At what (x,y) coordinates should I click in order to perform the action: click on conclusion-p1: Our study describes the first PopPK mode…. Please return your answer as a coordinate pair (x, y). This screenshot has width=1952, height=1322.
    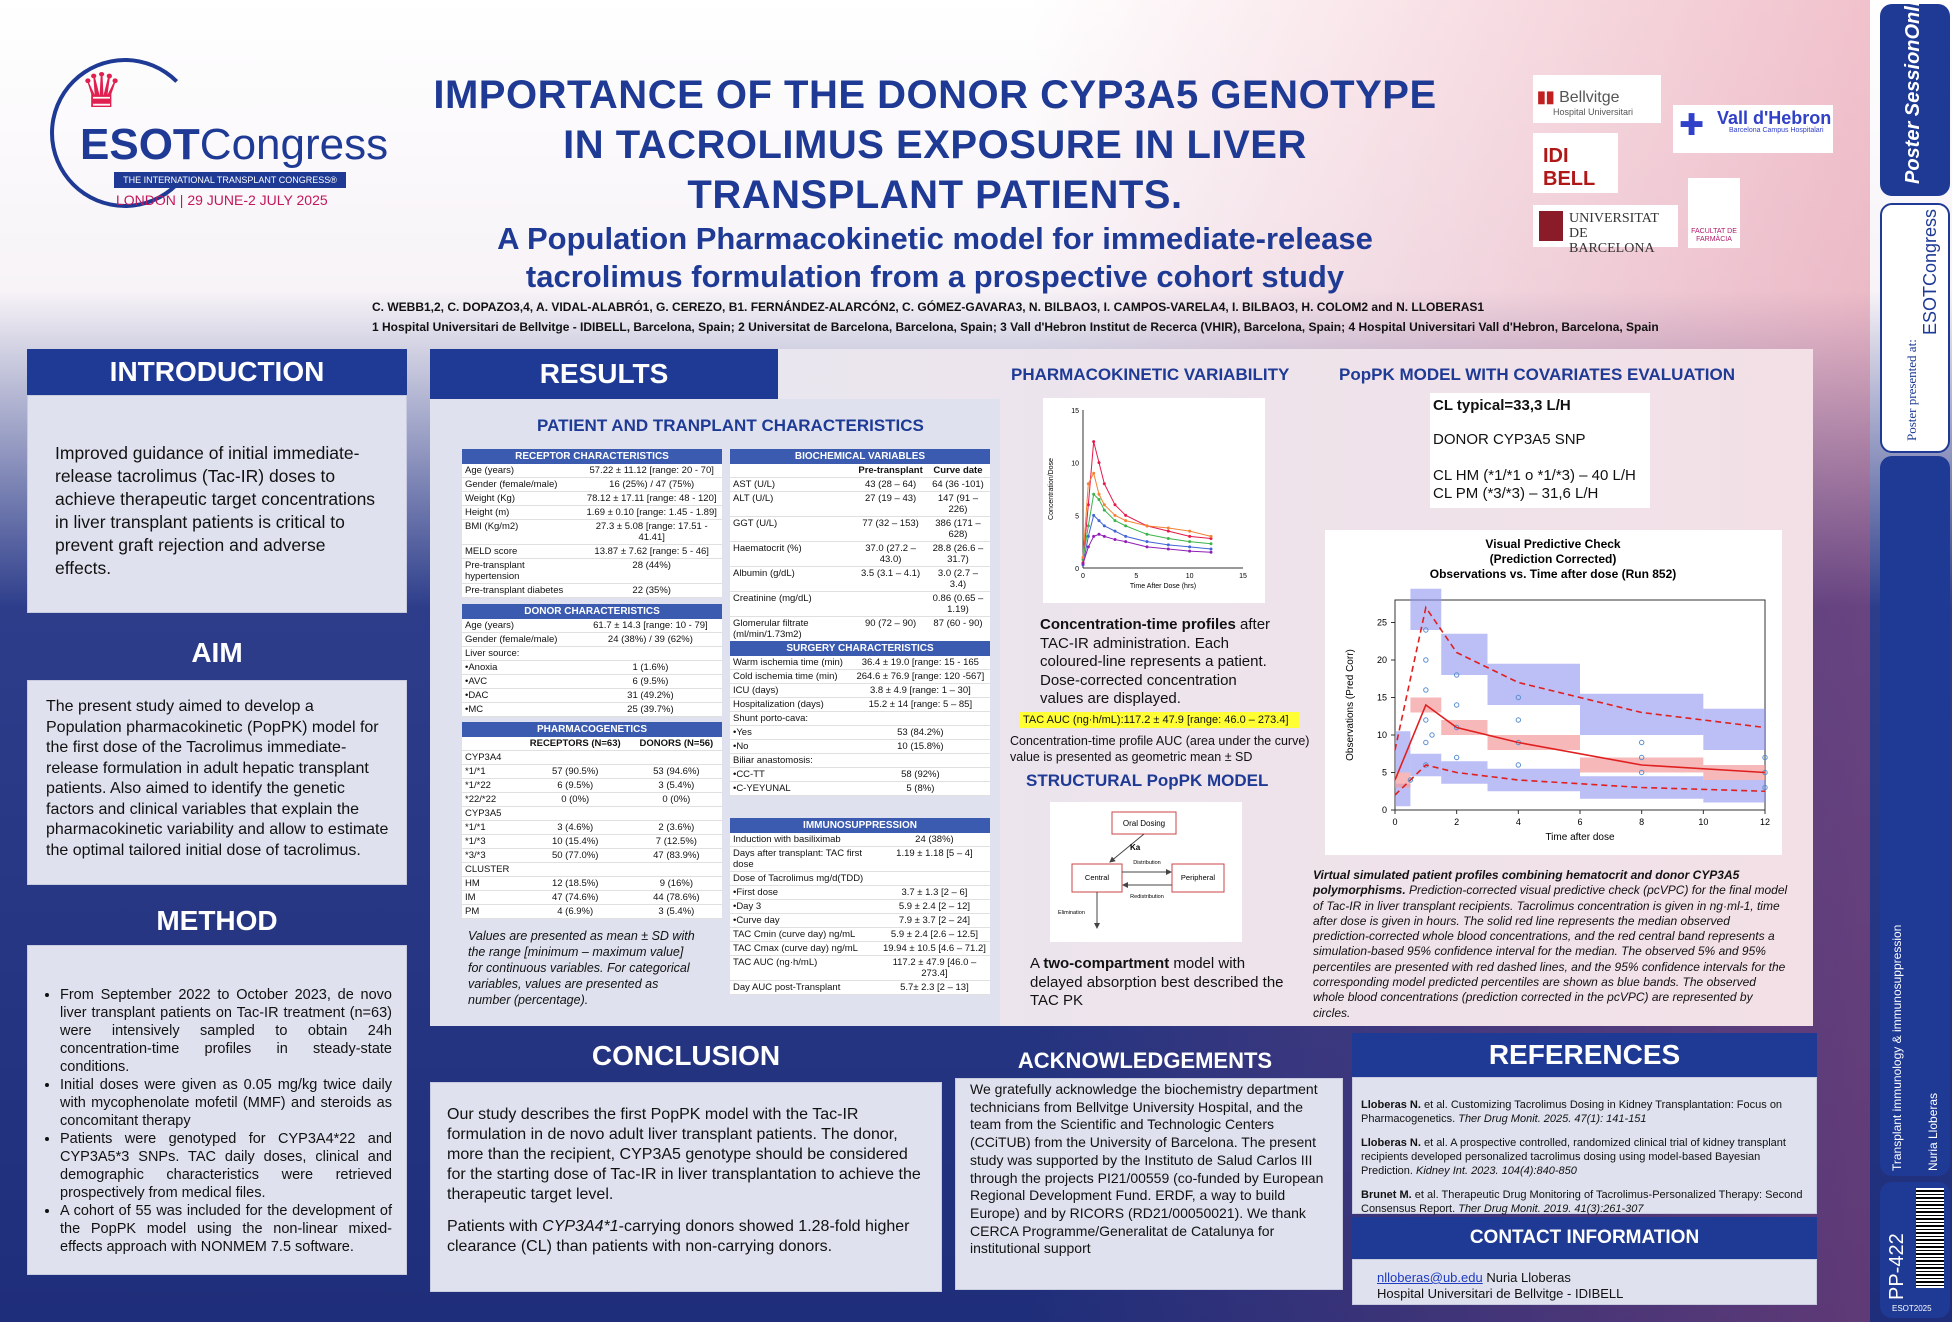
    Looking at the image, I should click on (684, 1154).